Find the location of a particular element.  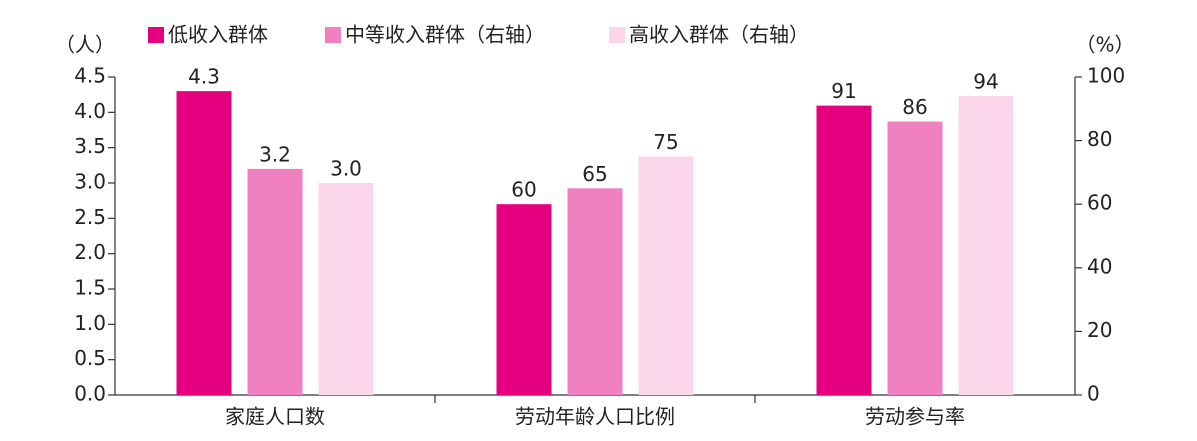

value-label: 91 is located at coordinates (843, 91).